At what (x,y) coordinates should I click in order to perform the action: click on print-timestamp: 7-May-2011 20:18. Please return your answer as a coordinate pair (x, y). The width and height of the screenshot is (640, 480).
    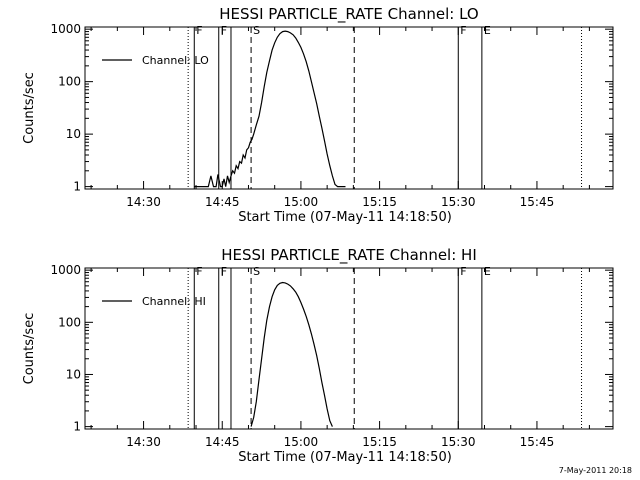
    Looking at the image, I should click on (595, 470).